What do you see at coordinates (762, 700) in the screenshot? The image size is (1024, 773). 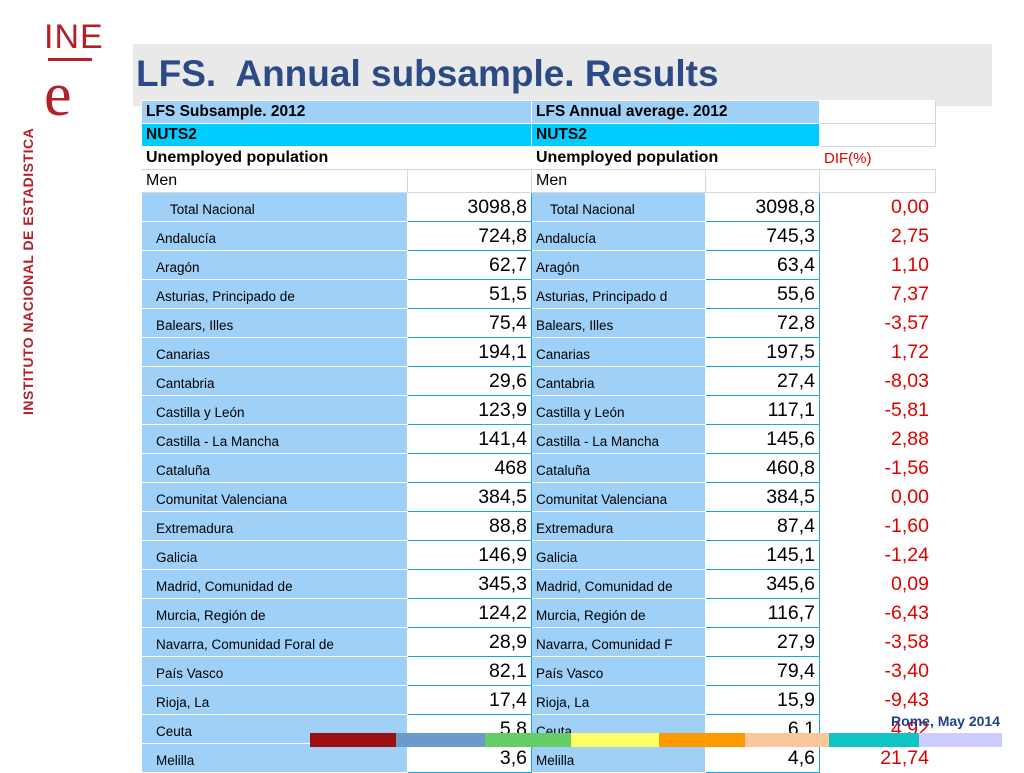 I see `annual-value: 15,9` at bounding box center [762, 700].